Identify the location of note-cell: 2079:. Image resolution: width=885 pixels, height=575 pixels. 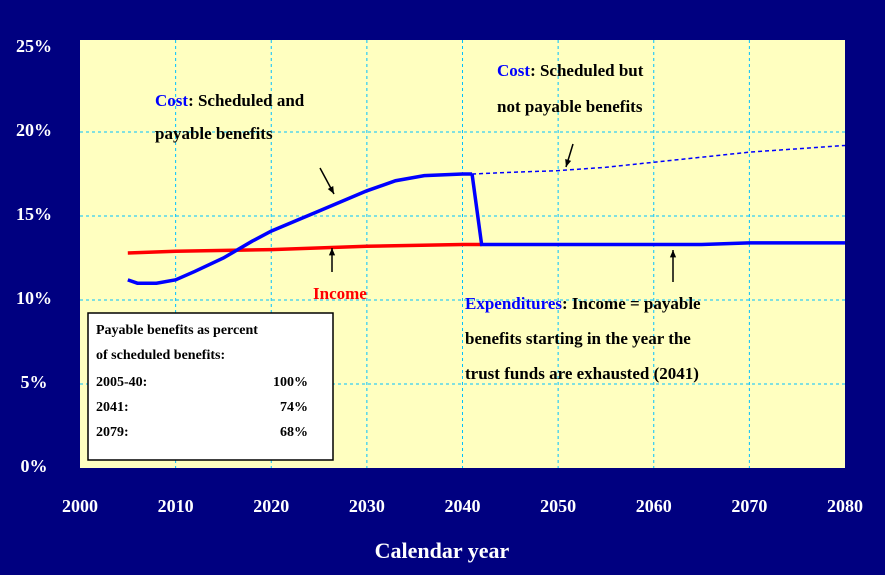
(112, 432).